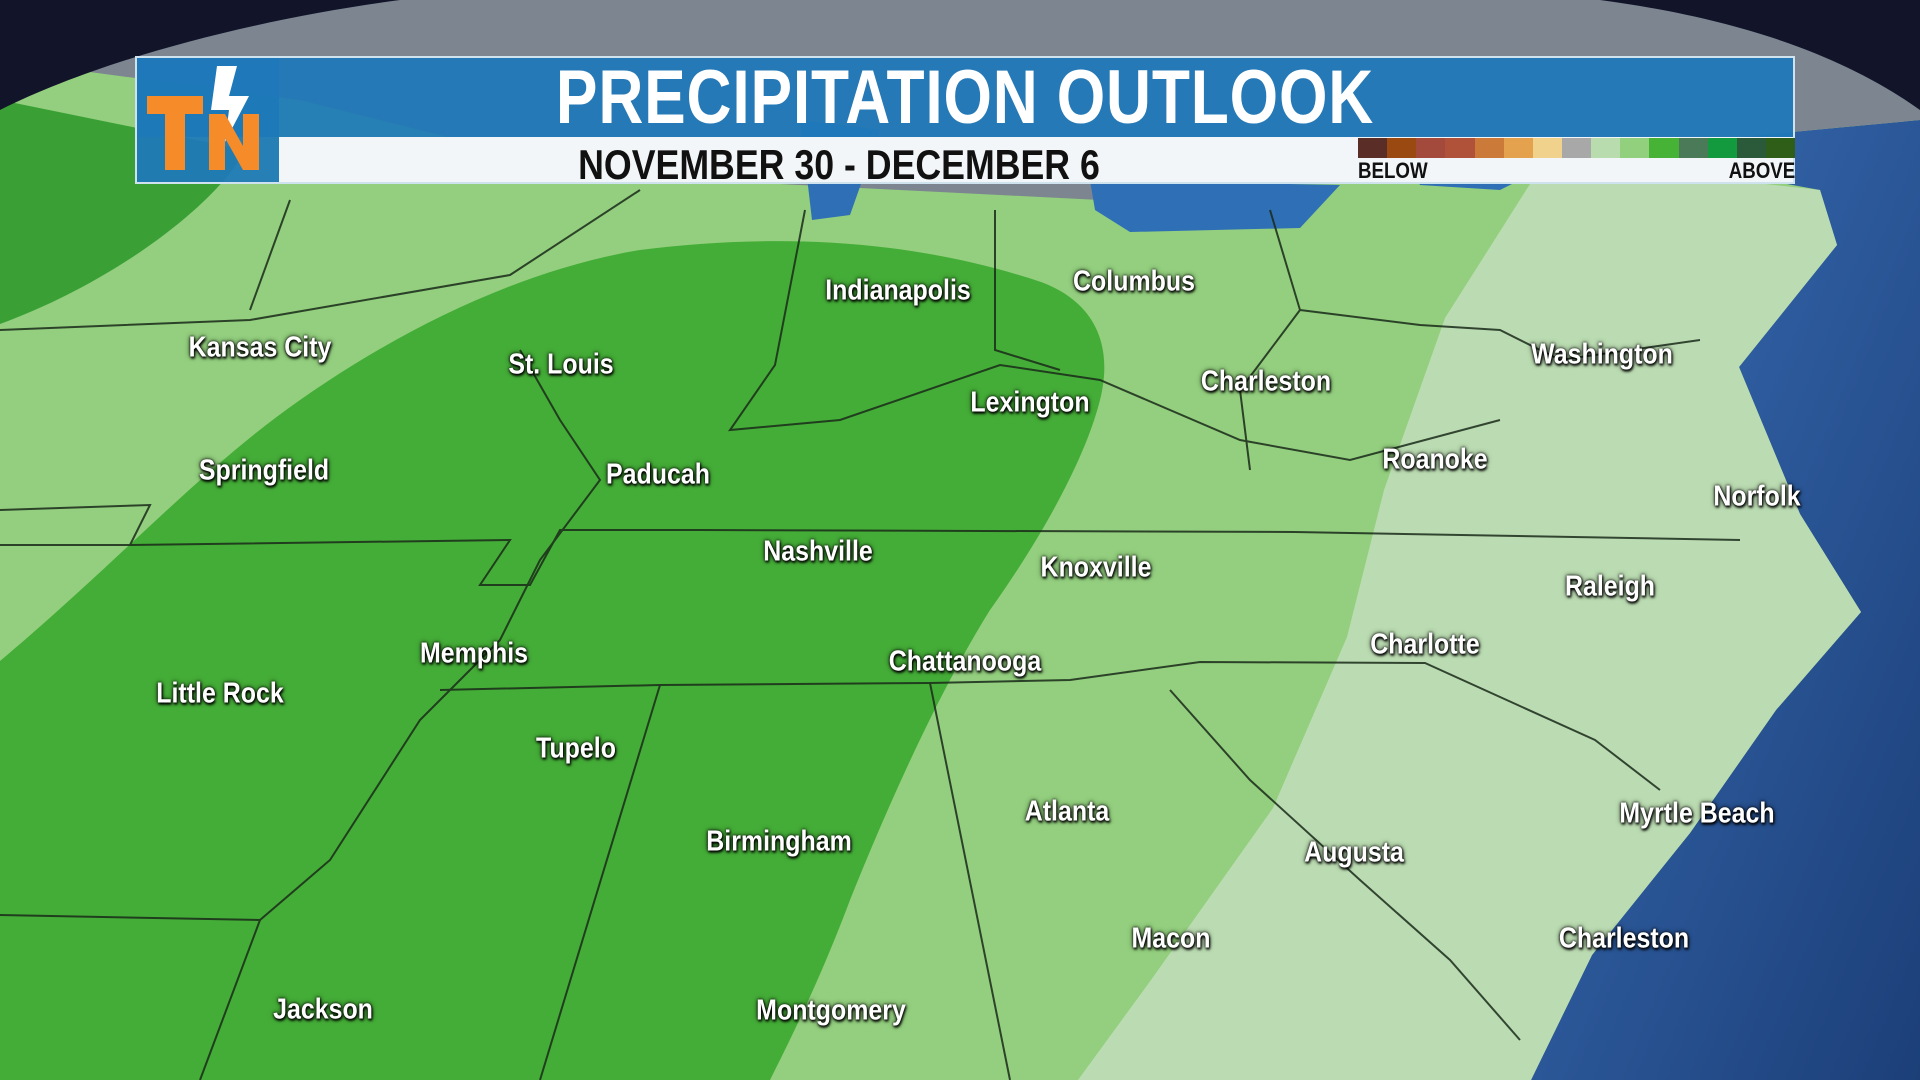  Describe the element at coordinates (264, 470) in the screenshot. I see `city-label: Springfield` at that location.